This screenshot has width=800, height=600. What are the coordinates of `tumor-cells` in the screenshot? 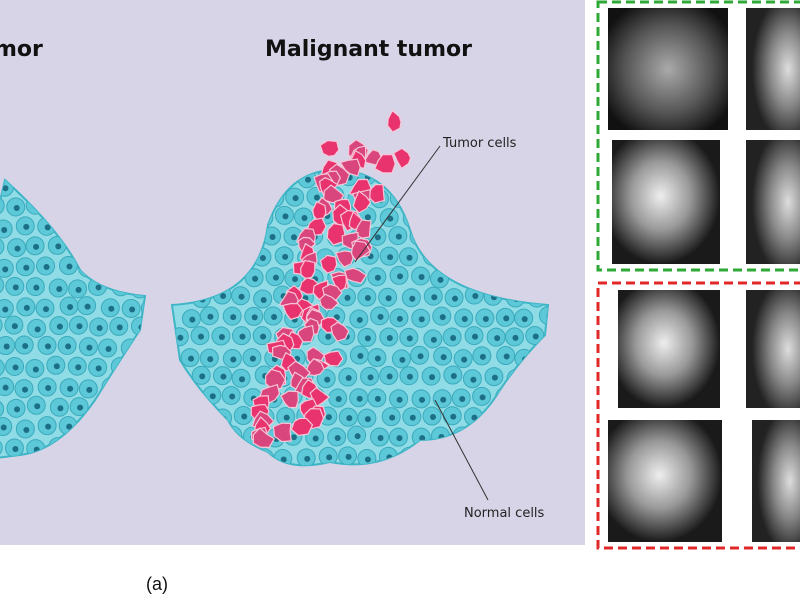 It's located at (331, 279).